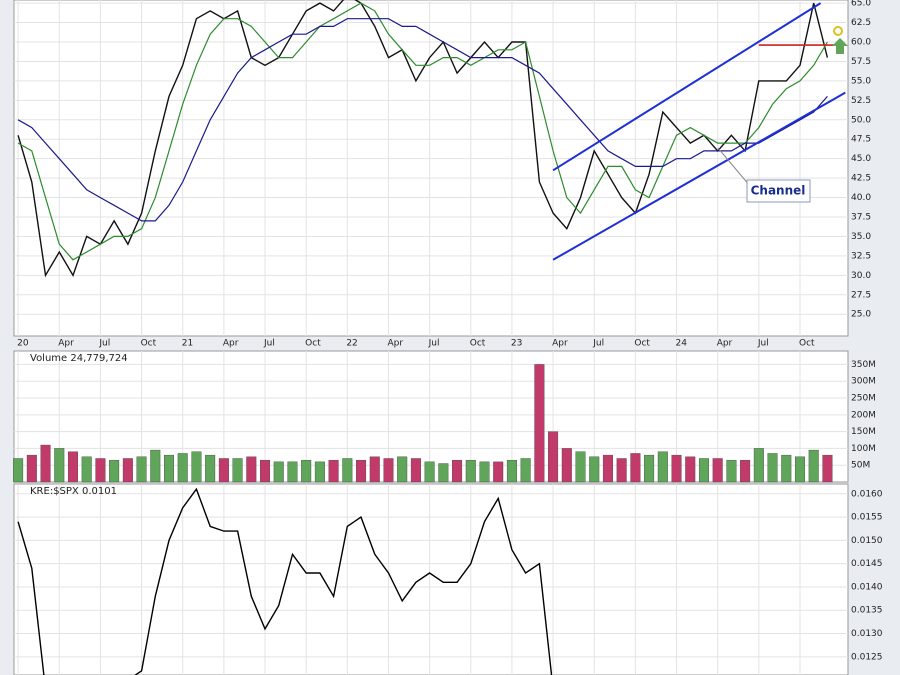 This screenshot has width=900, height=675. What do you see at coordinates (861, 120) in the screenshot?
I see `y-tick-label: 50.0` at bounding box center [861, 120].